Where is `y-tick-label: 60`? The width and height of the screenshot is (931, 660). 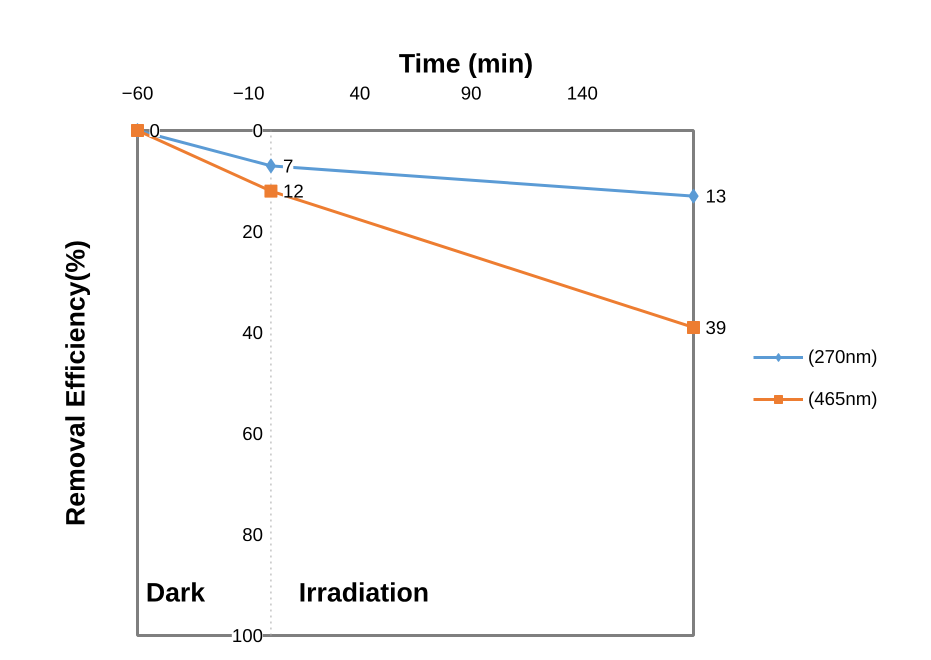
y-tick-label: 60 is located at coordinates (252, 433).